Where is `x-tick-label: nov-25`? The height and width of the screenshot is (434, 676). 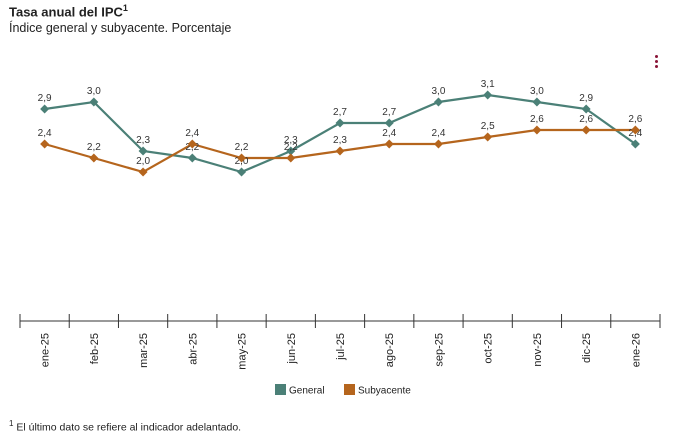 x-tick-label: nov-25 is located at coordinates (538, 350).